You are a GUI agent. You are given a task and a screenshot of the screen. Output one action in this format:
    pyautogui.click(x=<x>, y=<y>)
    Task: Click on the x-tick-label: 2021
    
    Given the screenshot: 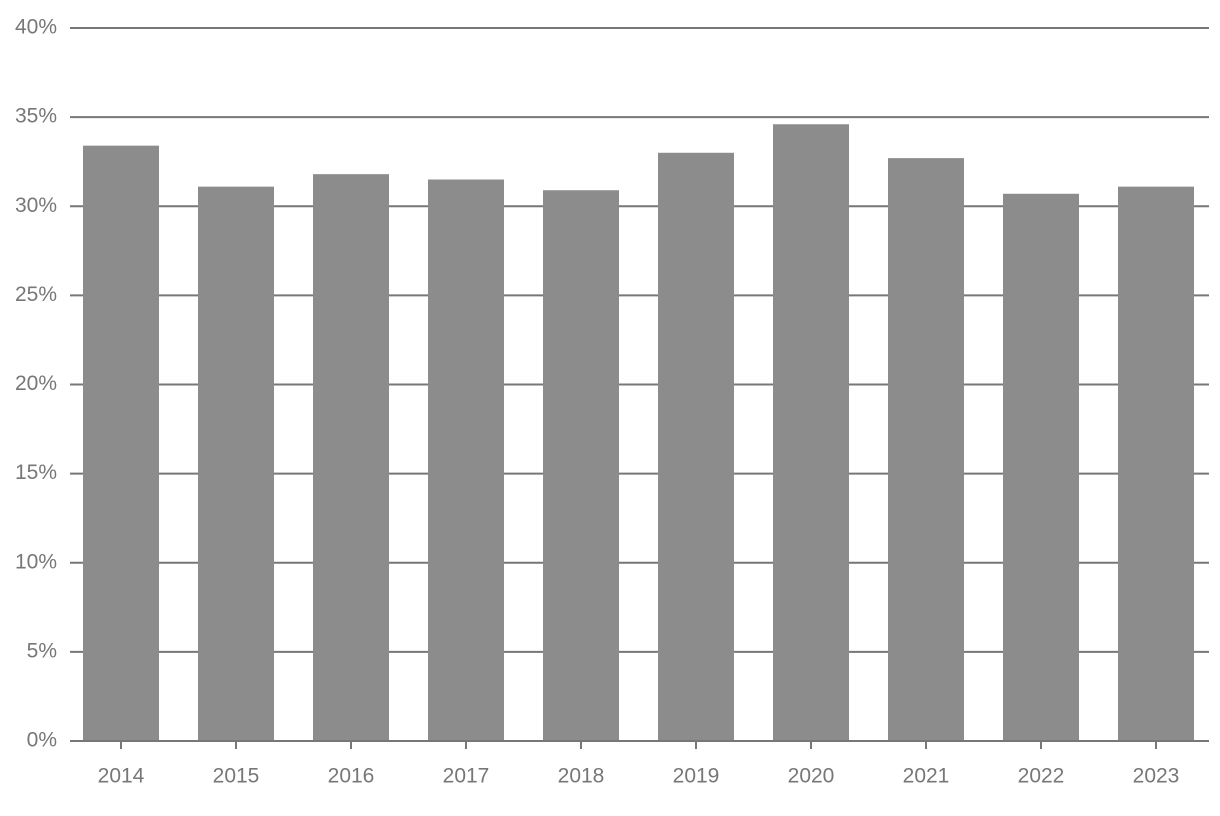 What is the action you would take?
    pyautogui.click(x=926, y=776)
    